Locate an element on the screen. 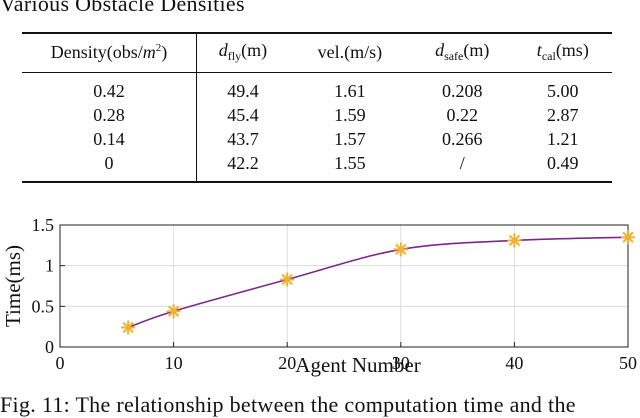  header-d-fly: dfly(m) is located at coordinates (243, 53).